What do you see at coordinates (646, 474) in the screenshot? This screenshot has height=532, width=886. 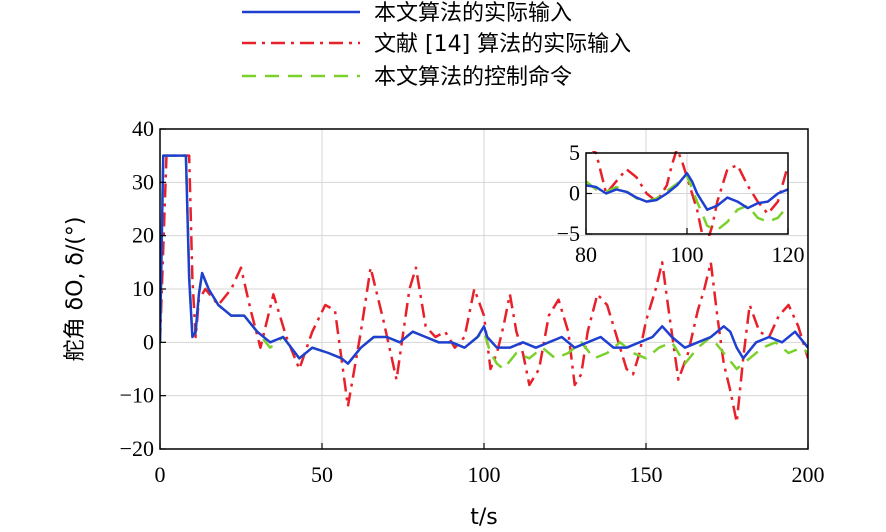 I see `main-x-tick-label: 150` at bounding box center [646, 474].